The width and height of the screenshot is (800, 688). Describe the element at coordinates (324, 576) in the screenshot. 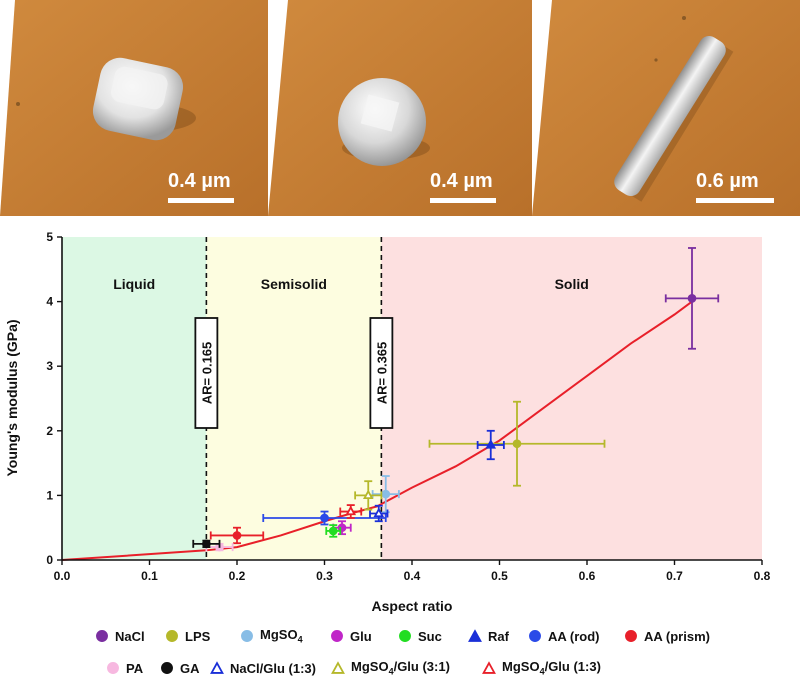

I see `x-tick-label: 0.3` at that location.